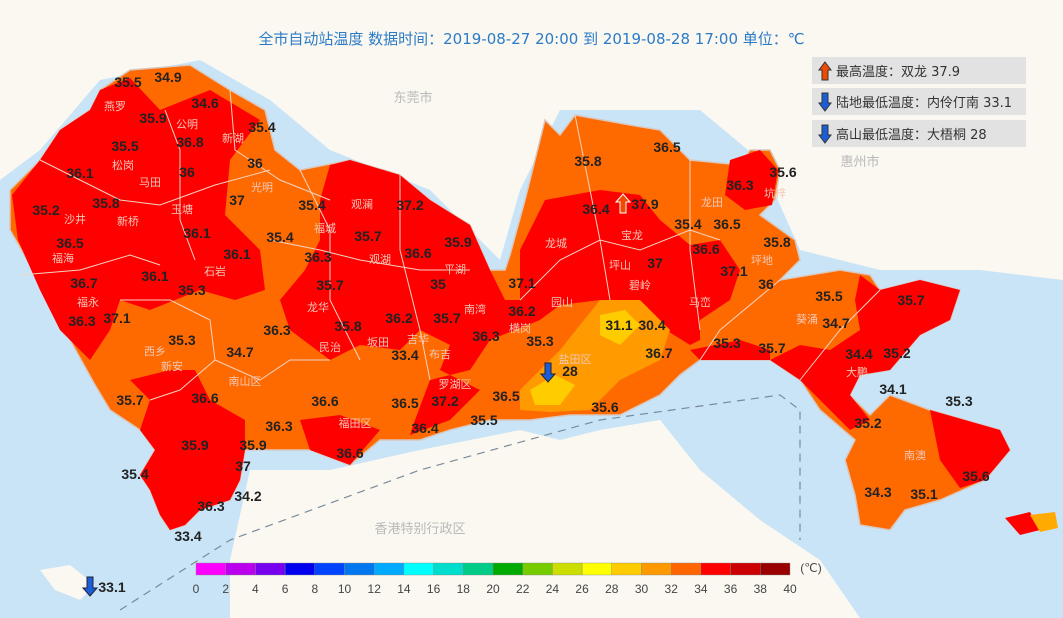 Image resolution: width=1063 pixels, height=618 pixels. What do you see at coordinates (521, 283) in the screenshot?
I see `station-temperature: 37.1` at bounding box center [521, 283].